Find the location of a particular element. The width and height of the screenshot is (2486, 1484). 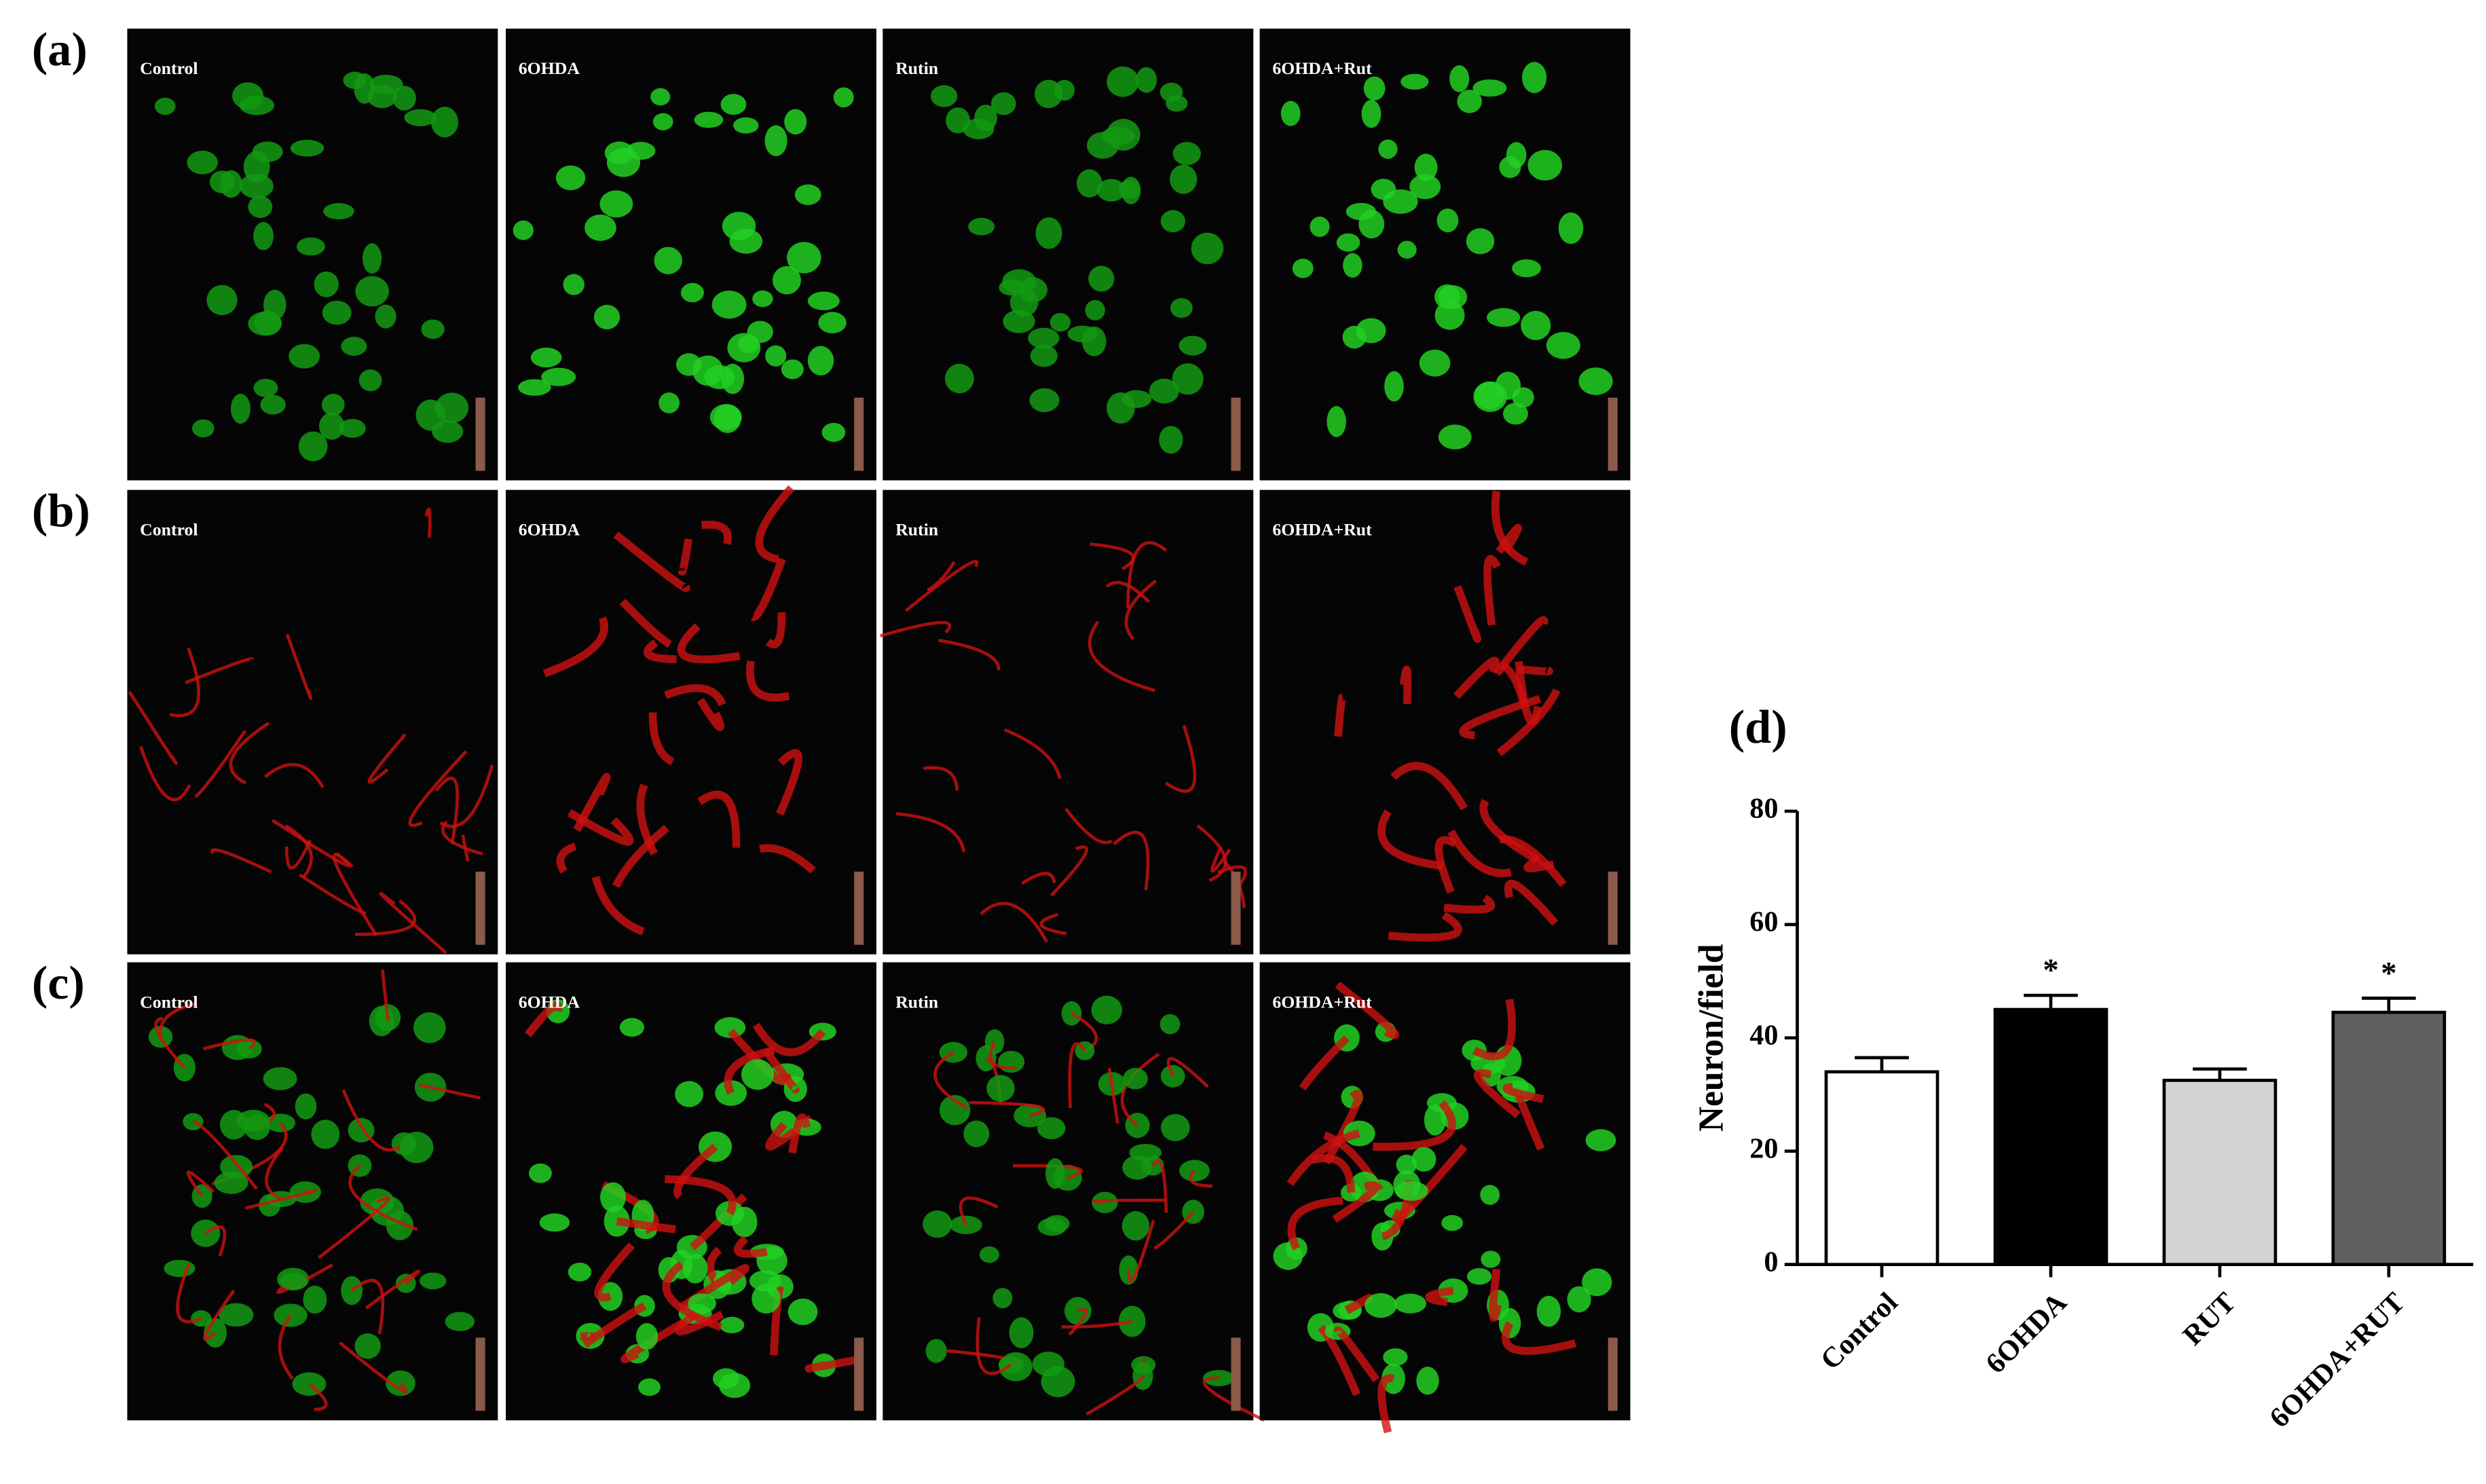

y-tick-label: 0 is located at coordinates (1771, 1262).